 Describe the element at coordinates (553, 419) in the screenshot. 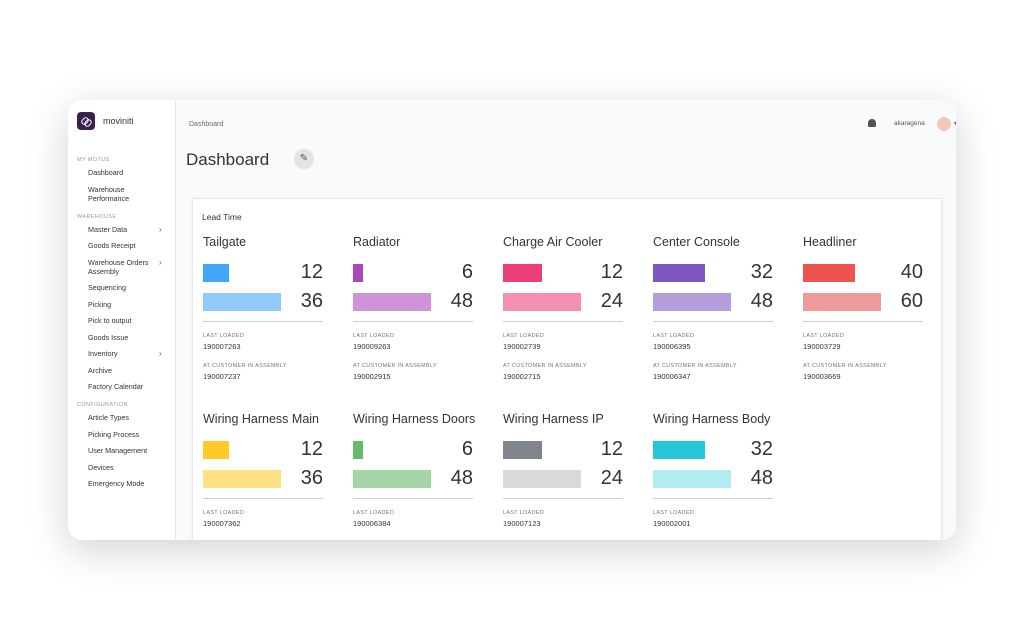

I see `card-title: Wiring Harness IP` at that location.